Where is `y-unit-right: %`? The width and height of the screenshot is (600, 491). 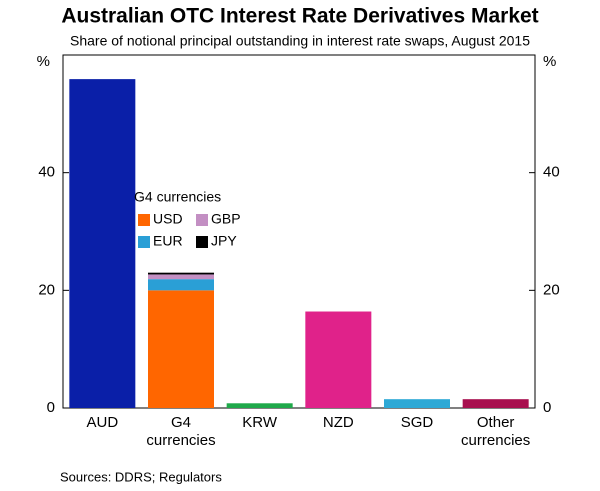 y-unit-right: % is located at coordinates (549, 61).